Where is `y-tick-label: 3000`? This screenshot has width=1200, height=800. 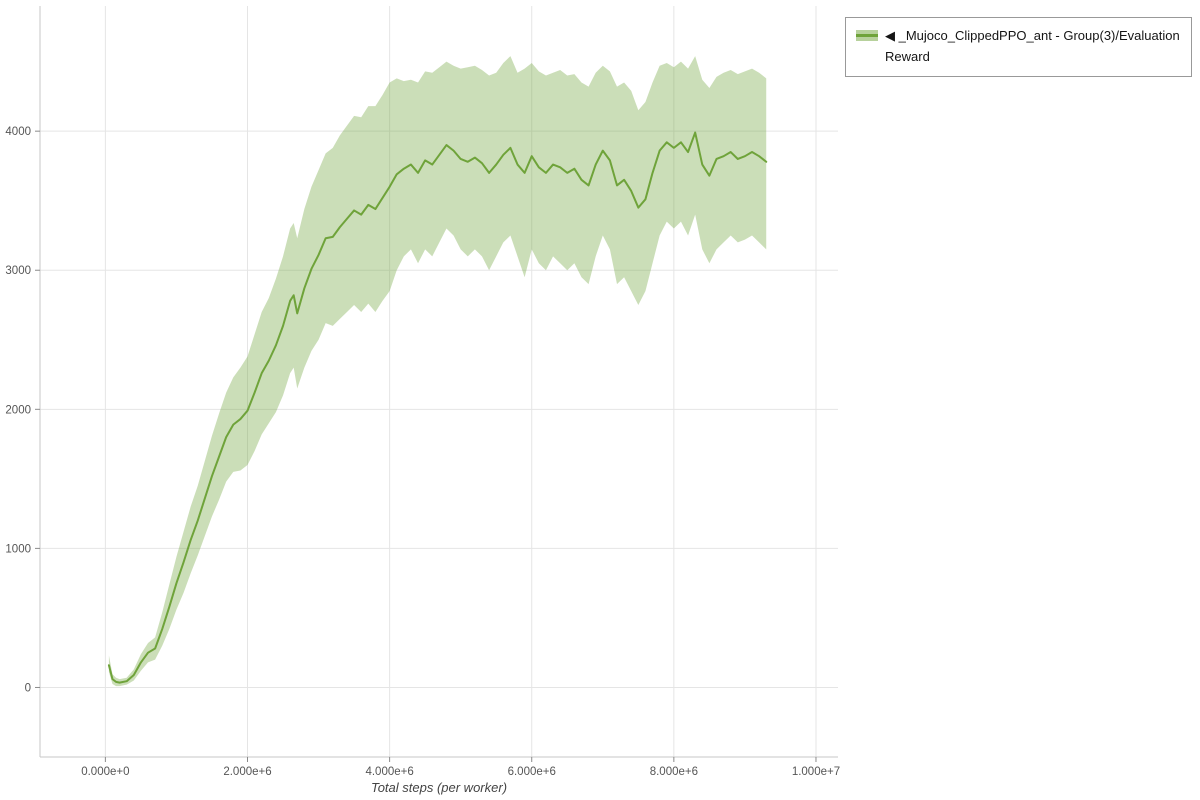 y-tick-label: 3000 is located at coordinates (18, 271).